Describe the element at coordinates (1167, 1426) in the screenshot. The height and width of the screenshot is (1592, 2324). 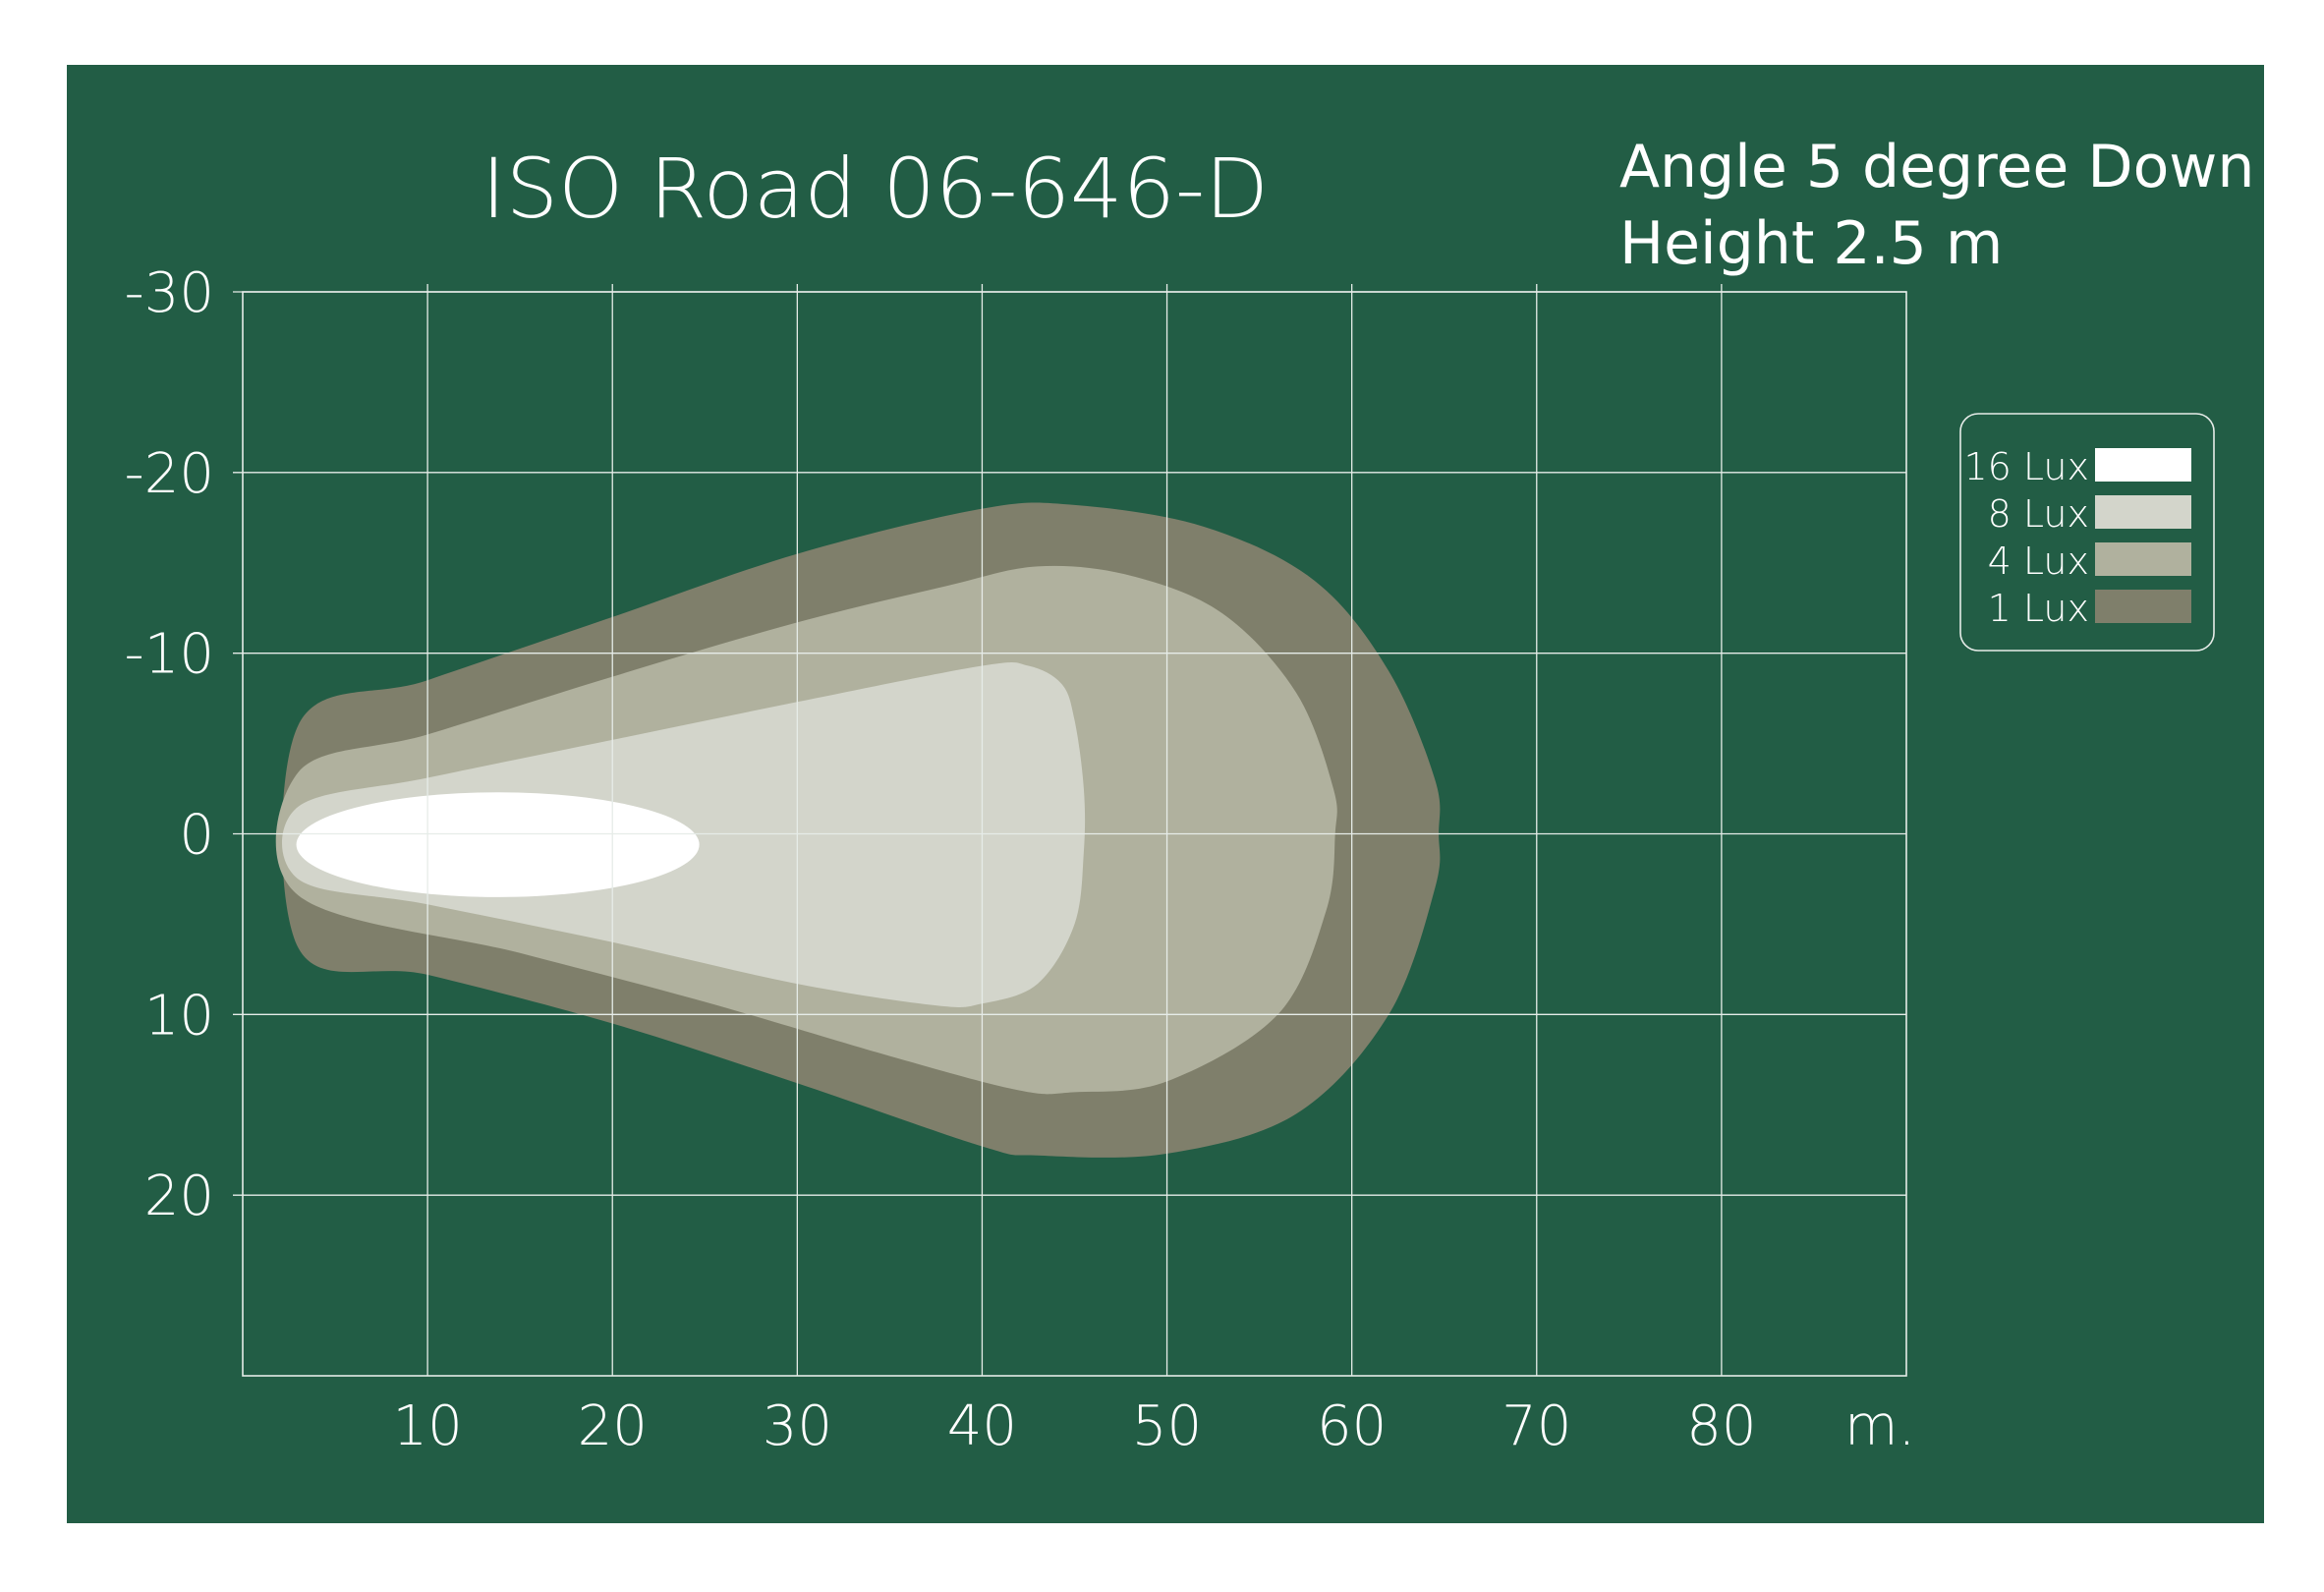
I see `x-tick-label: 50` at that location.